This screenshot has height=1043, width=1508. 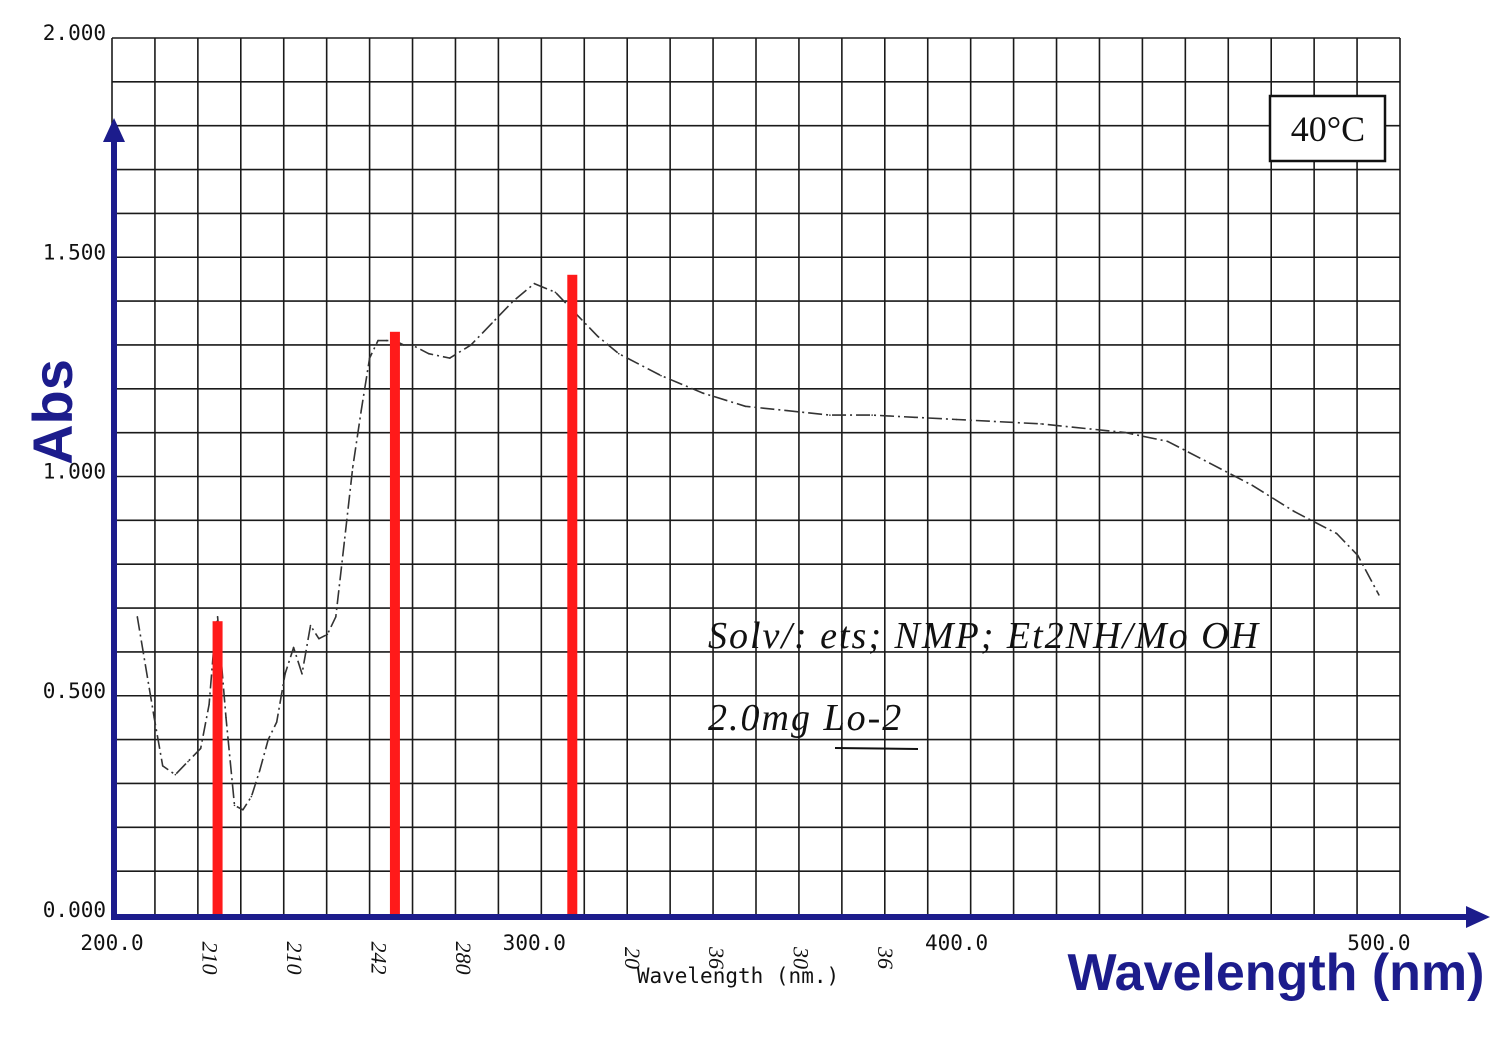 I want to click on y-tick-labels: 0.000 0.500 1.000 1.500 2.000, so click(x=74, y=471).